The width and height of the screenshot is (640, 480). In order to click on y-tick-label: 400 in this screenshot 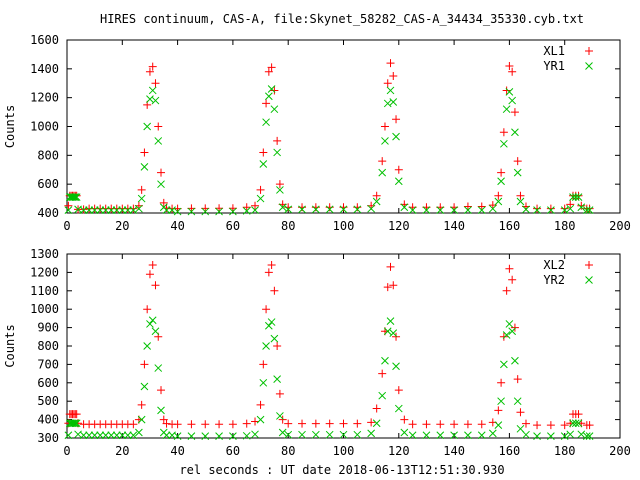, I will do `click(48, 213)`.